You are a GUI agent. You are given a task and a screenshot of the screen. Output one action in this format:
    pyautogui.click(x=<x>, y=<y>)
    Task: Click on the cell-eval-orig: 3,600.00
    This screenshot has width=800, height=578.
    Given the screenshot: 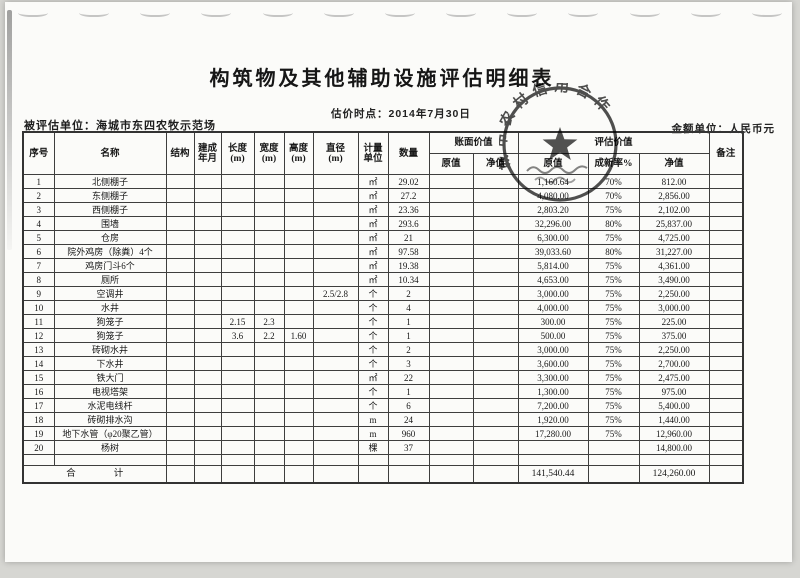 What is the action you would take?
    pyautogui.click(x=553, y=363)
    